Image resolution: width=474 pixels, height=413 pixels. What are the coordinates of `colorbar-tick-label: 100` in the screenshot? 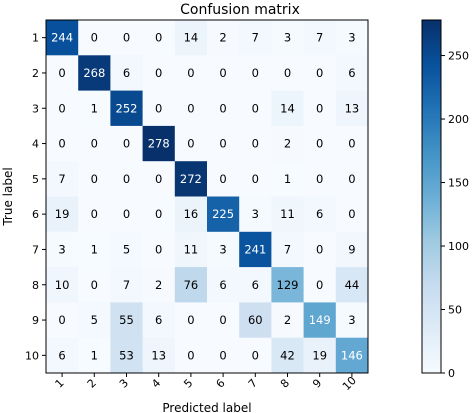 It's located at (458, 246).